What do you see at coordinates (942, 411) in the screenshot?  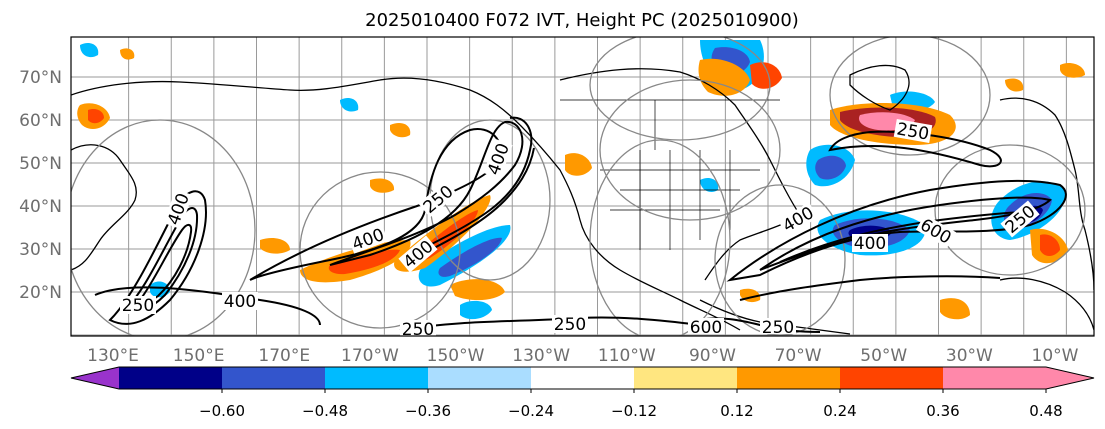 I see `colorbar-tick-label: 0.36` at bounding box center [942, 411].